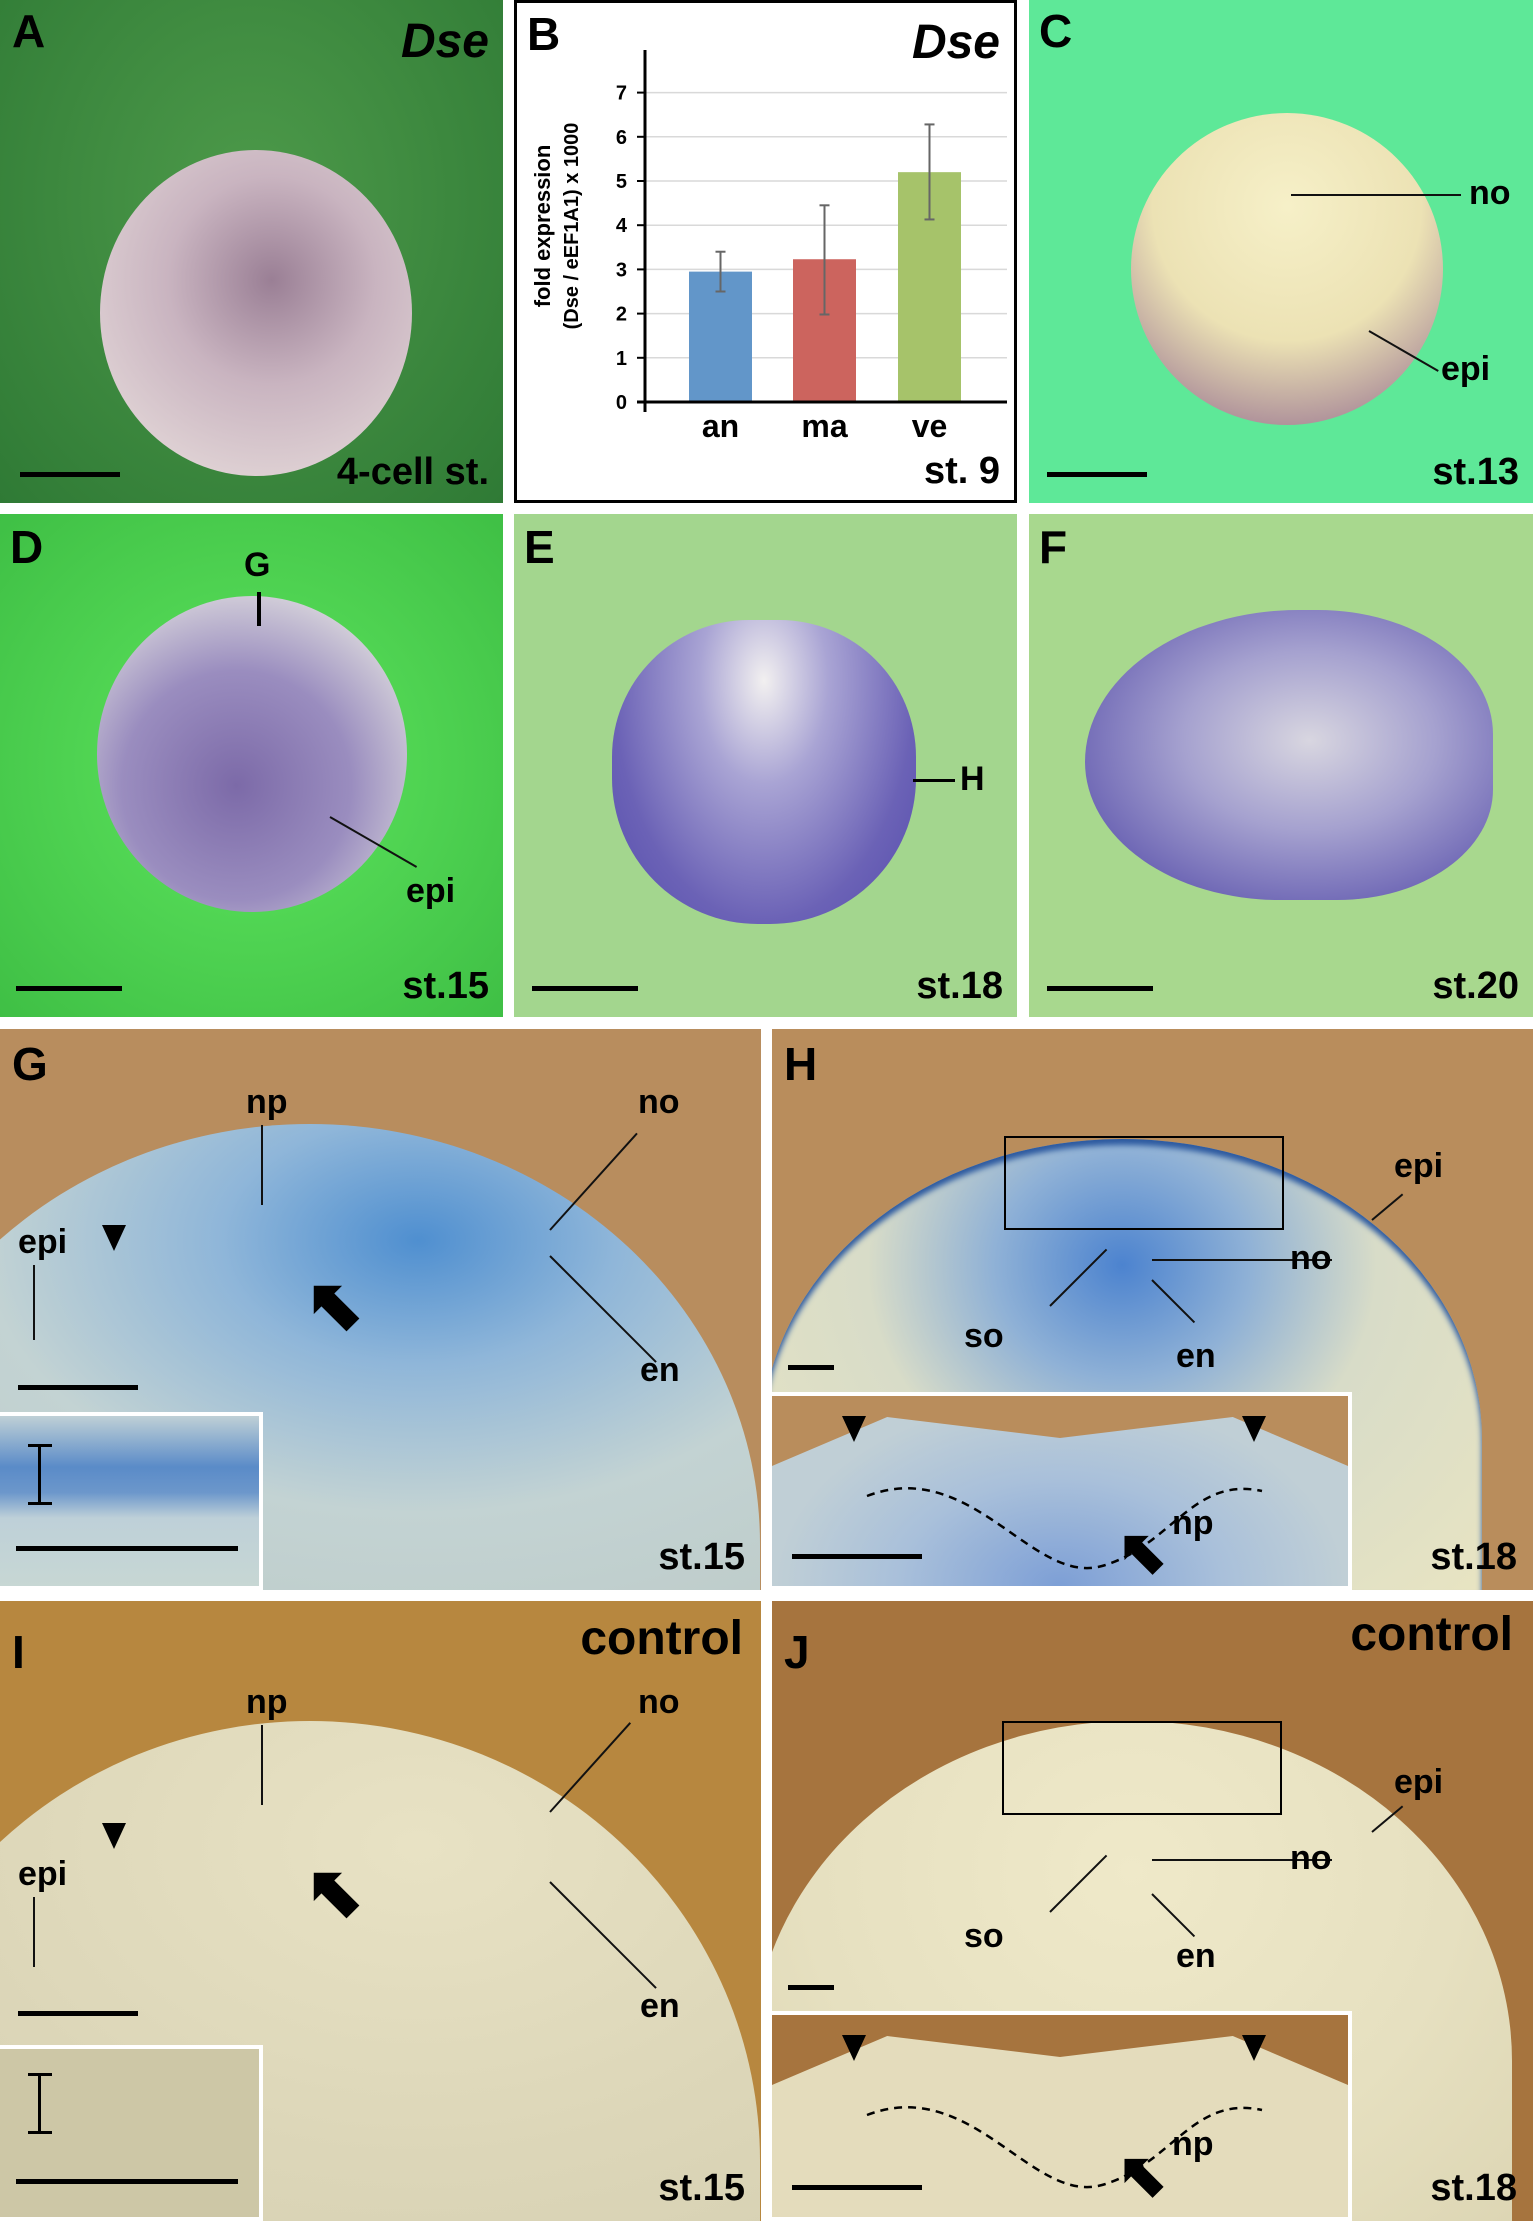  What do you see at coordinates (972, 779) in the screenshot?
I see `label-h: H` at bounding box center [972, 779].